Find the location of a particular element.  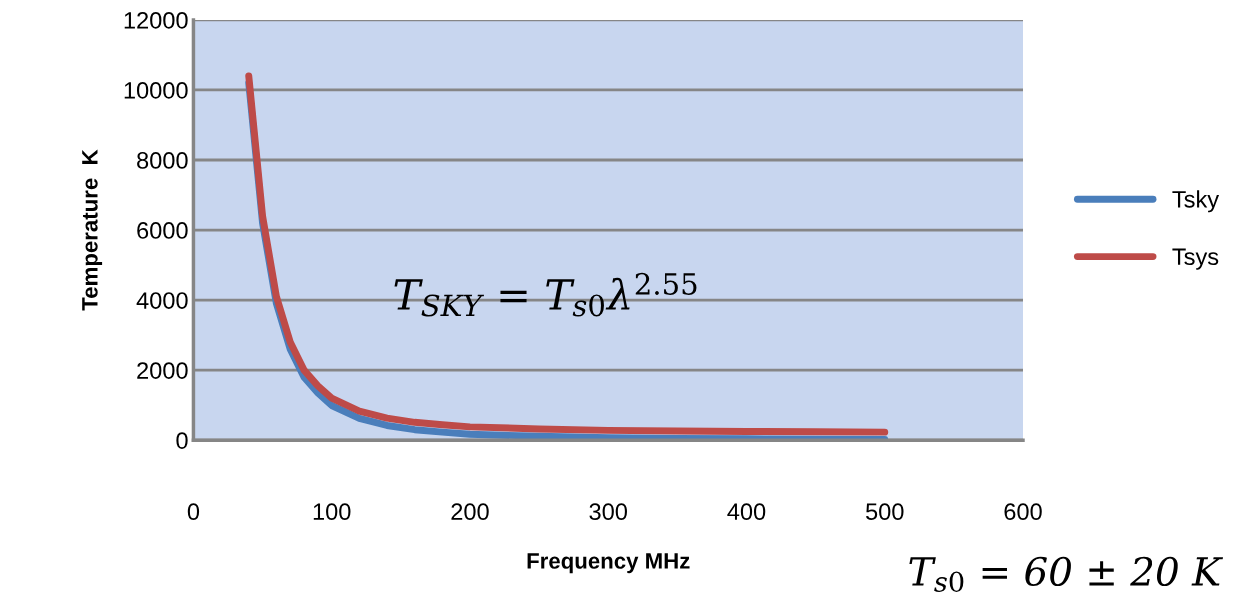

legend-label: Tsys is located at coordinates (1195, 259).